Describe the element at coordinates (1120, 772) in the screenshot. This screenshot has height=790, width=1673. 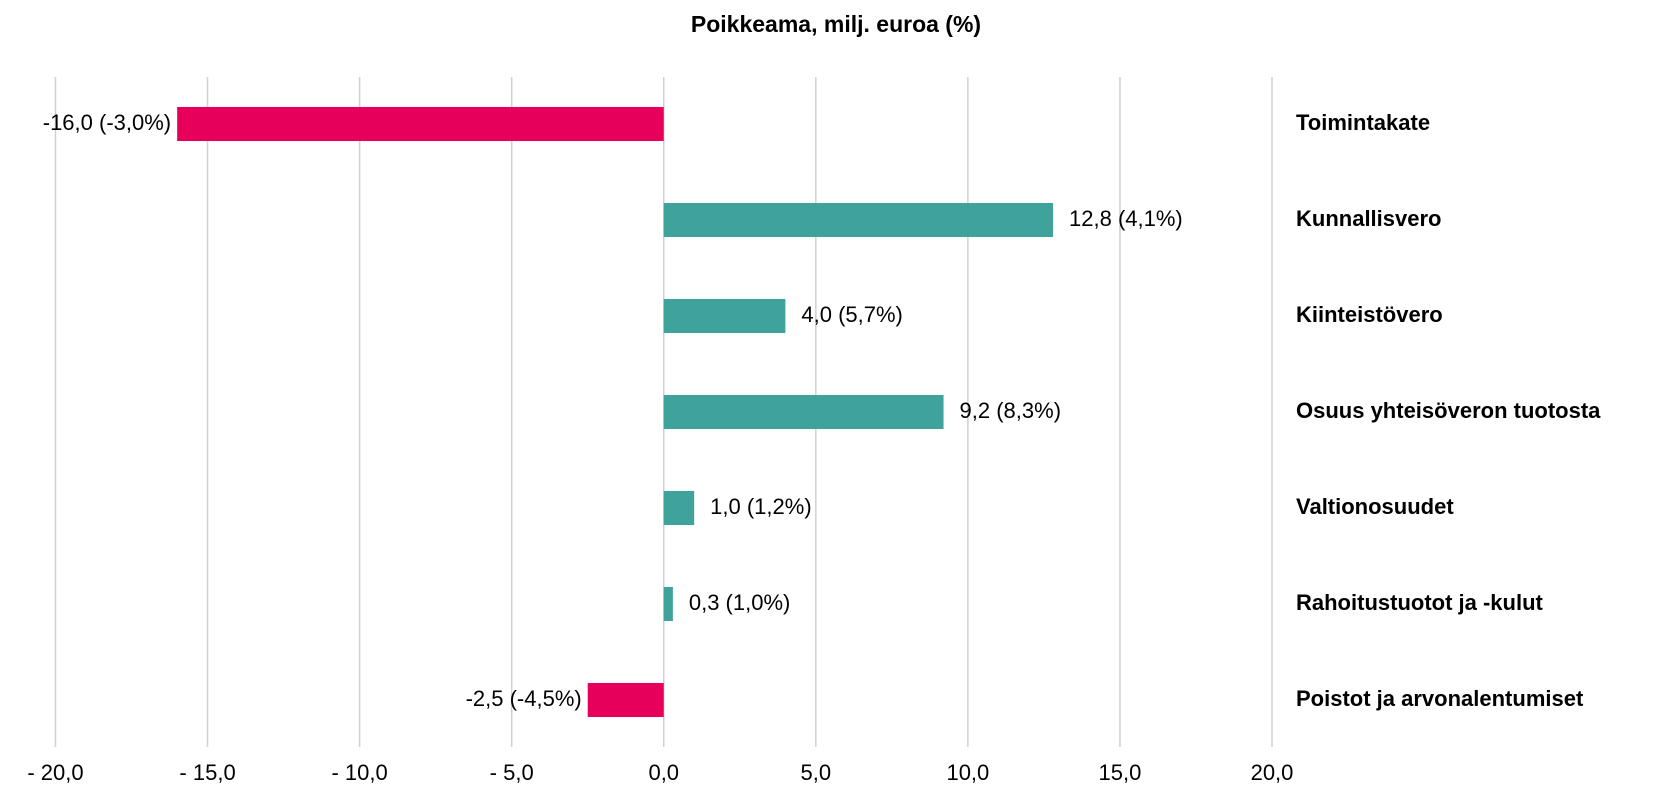
I see `x-tick-label: 15,0` at that location.